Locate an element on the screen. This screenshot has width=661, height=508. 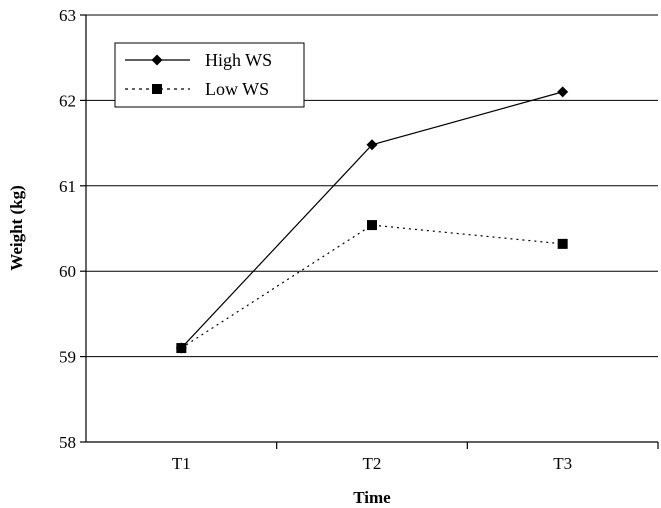
x-tick-label-T2: T2 is located at coordinates (372, 463).